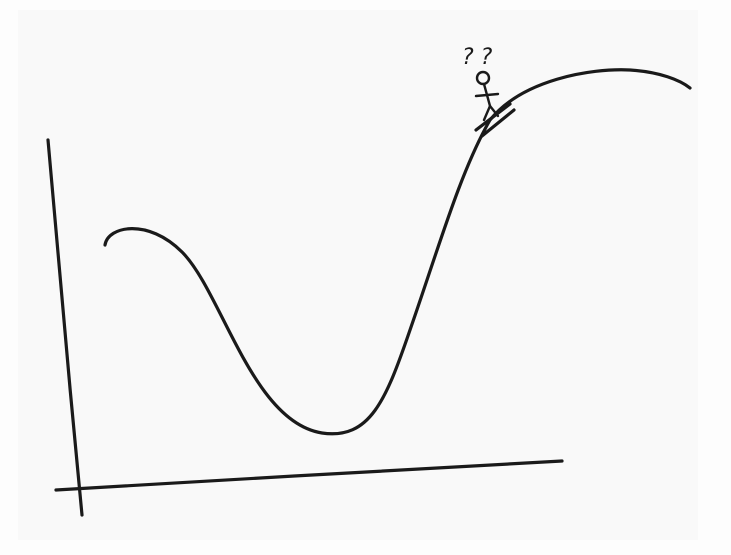 Image resolution: width=731 pixels, height=555 pixels. I want to click on x-axis, so click(309, 475).